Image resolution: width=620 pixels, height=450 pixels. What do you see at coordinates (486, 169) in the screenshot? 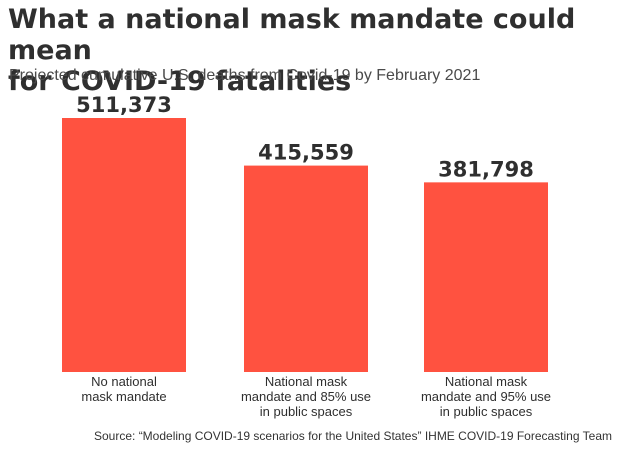
I see `data-label-3: 381,798` at bounding box center [486, 169].